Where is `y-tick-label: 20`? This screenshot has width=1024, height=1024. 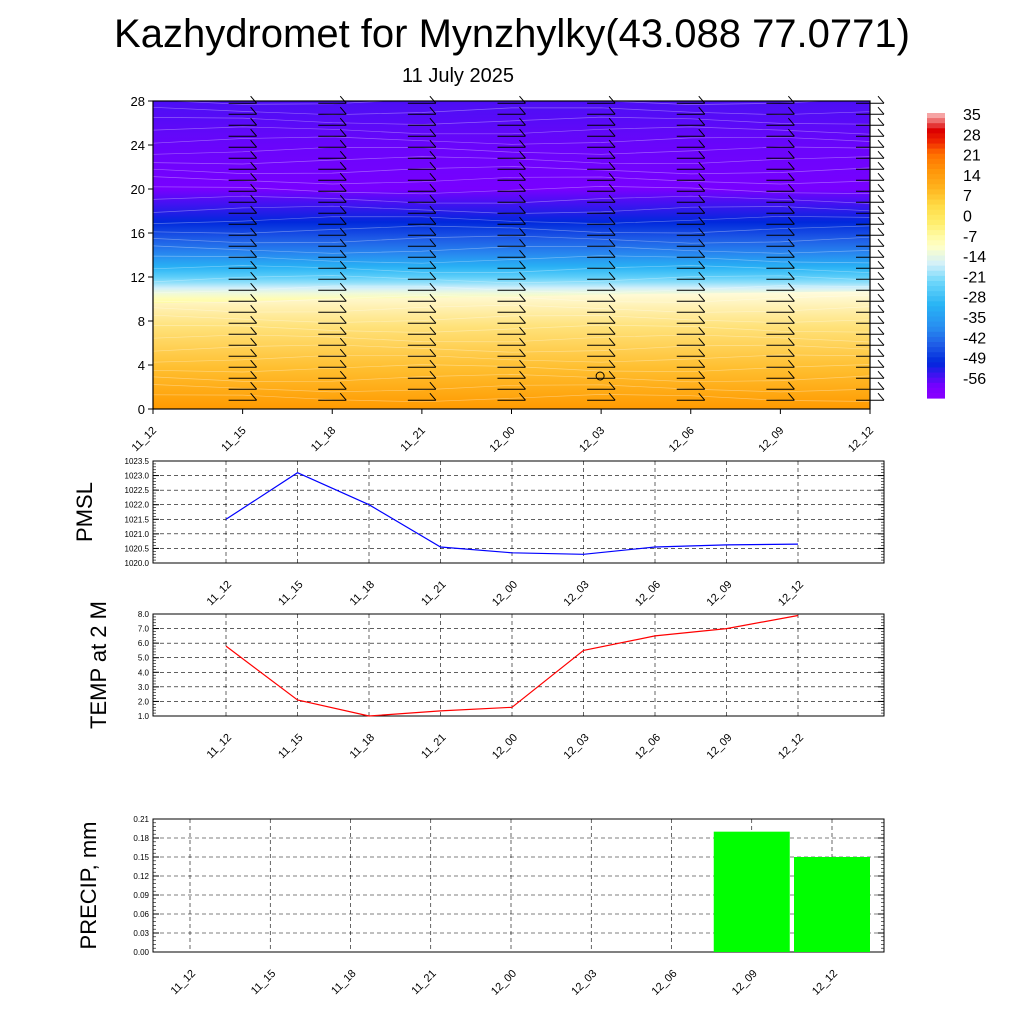 y-tick-label: 20 is located at coordinates (138, 189).